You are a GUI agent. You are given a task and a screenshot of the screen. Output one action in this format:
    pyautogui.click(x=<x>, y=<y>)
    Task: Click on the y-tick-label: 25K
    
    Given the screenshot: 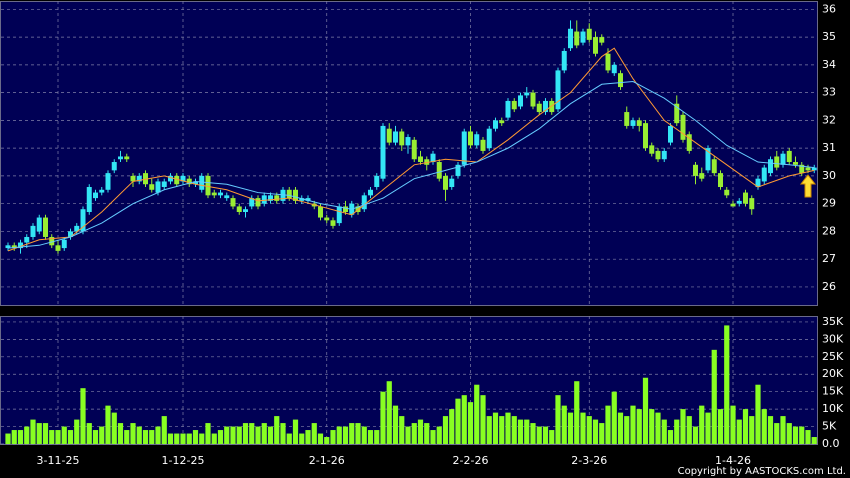 What is the action you would take?
    pyautogui.click(x=833, y=356)
    